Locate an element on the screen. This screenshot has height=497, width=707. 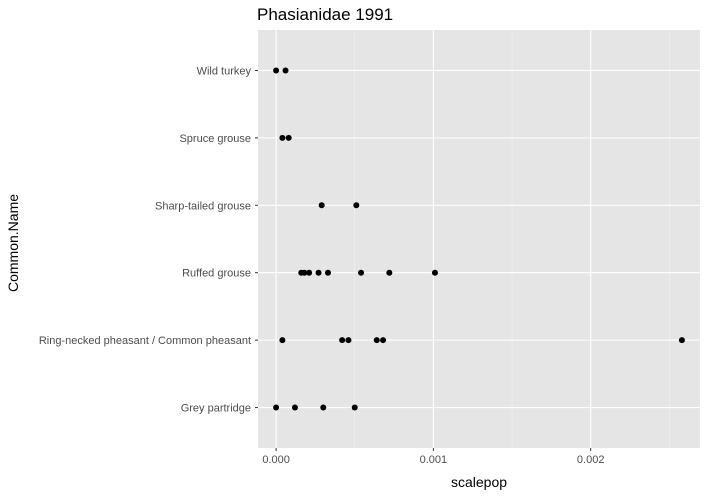
y-tick-label: Grey partridge is located at coordinates (216, 409).